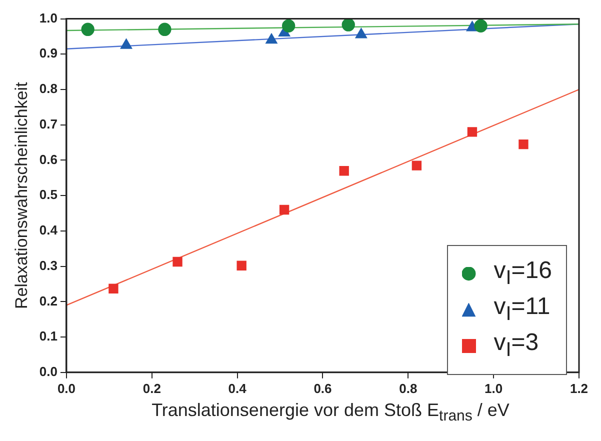  Describe the element at coordinates (48, 194) in the screenshot. I see `y-tick-label: 0.5` at that location.